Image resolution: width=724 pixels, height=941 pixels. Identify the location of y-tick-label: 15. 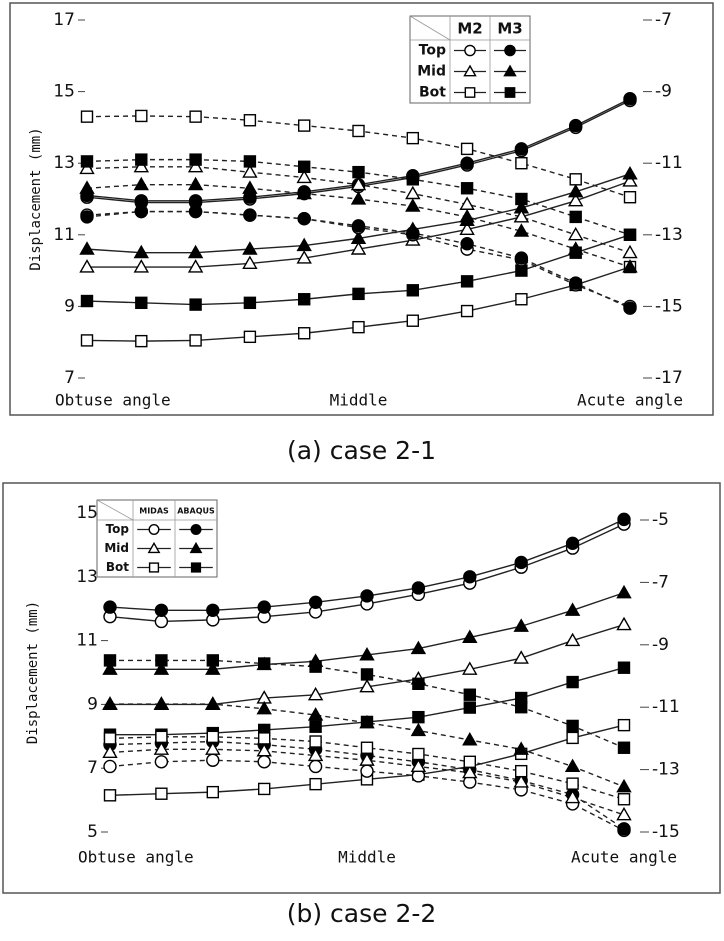
(87, 513).